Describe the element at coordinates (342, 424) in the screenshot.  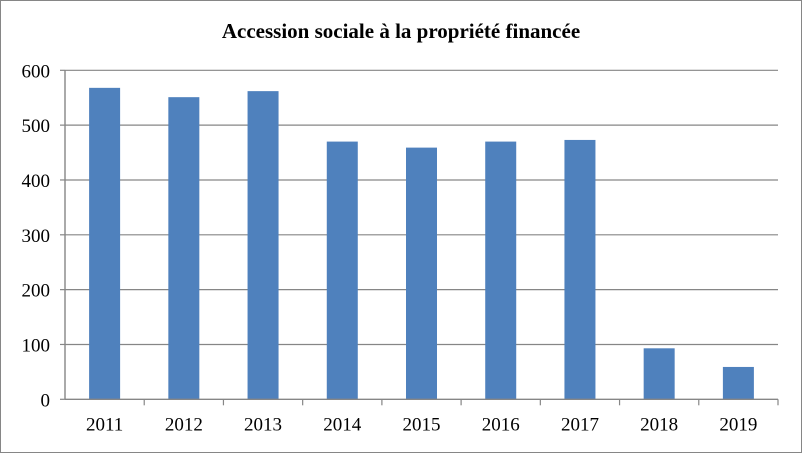
I see `x-tick-label: 2014` at that location.